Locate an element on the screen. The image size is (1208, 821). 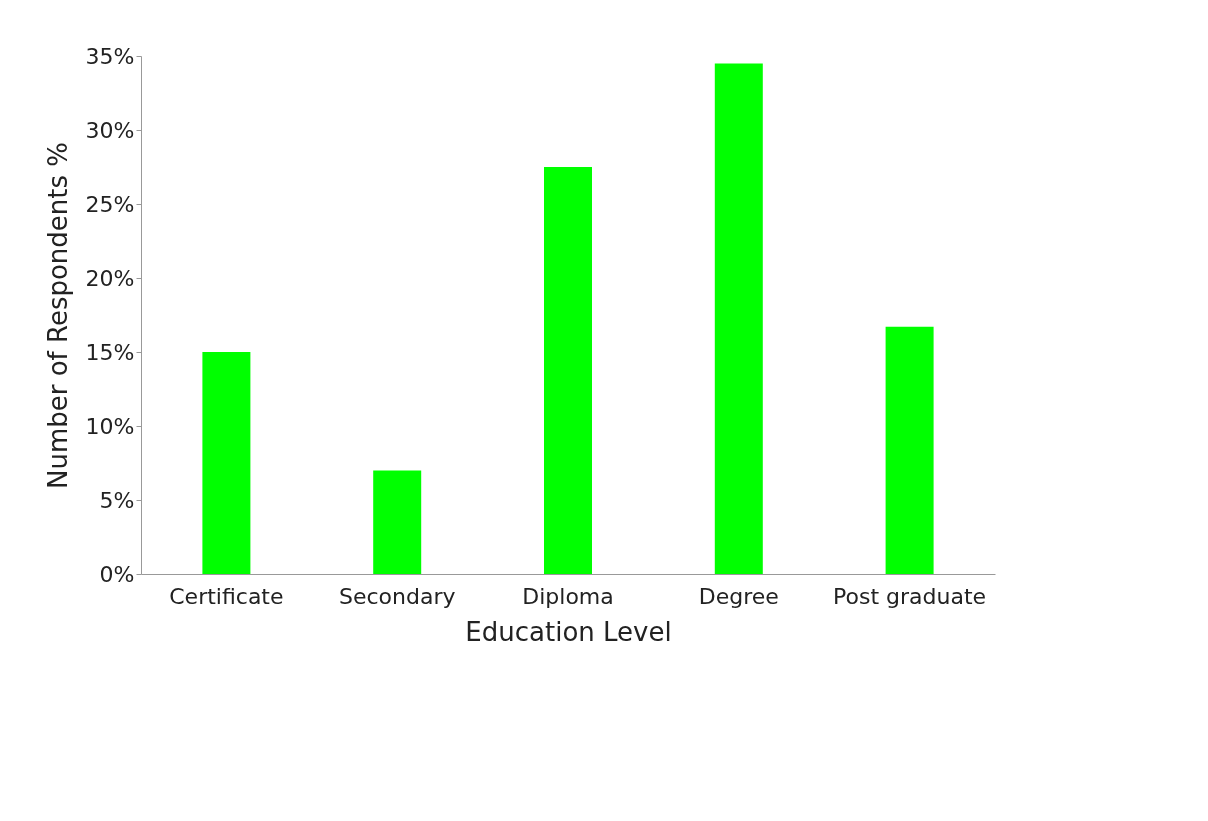
x-tick-label: Degree is located at coordinates (738, 596).